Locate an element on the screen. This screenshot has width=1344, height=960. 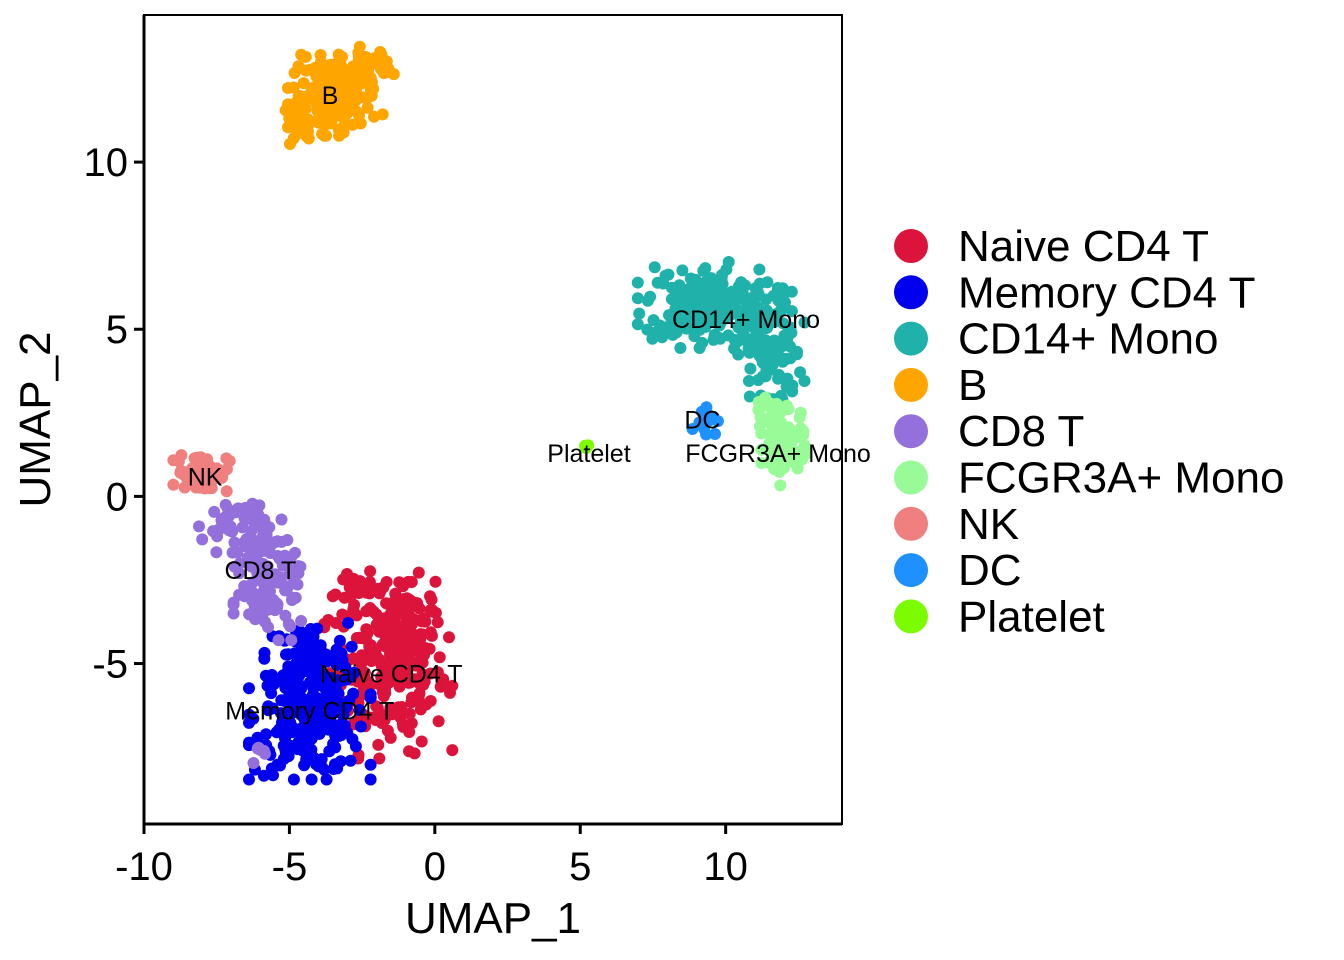
legend-key-fcgr3a-mono is located at coordinates (911, 477).